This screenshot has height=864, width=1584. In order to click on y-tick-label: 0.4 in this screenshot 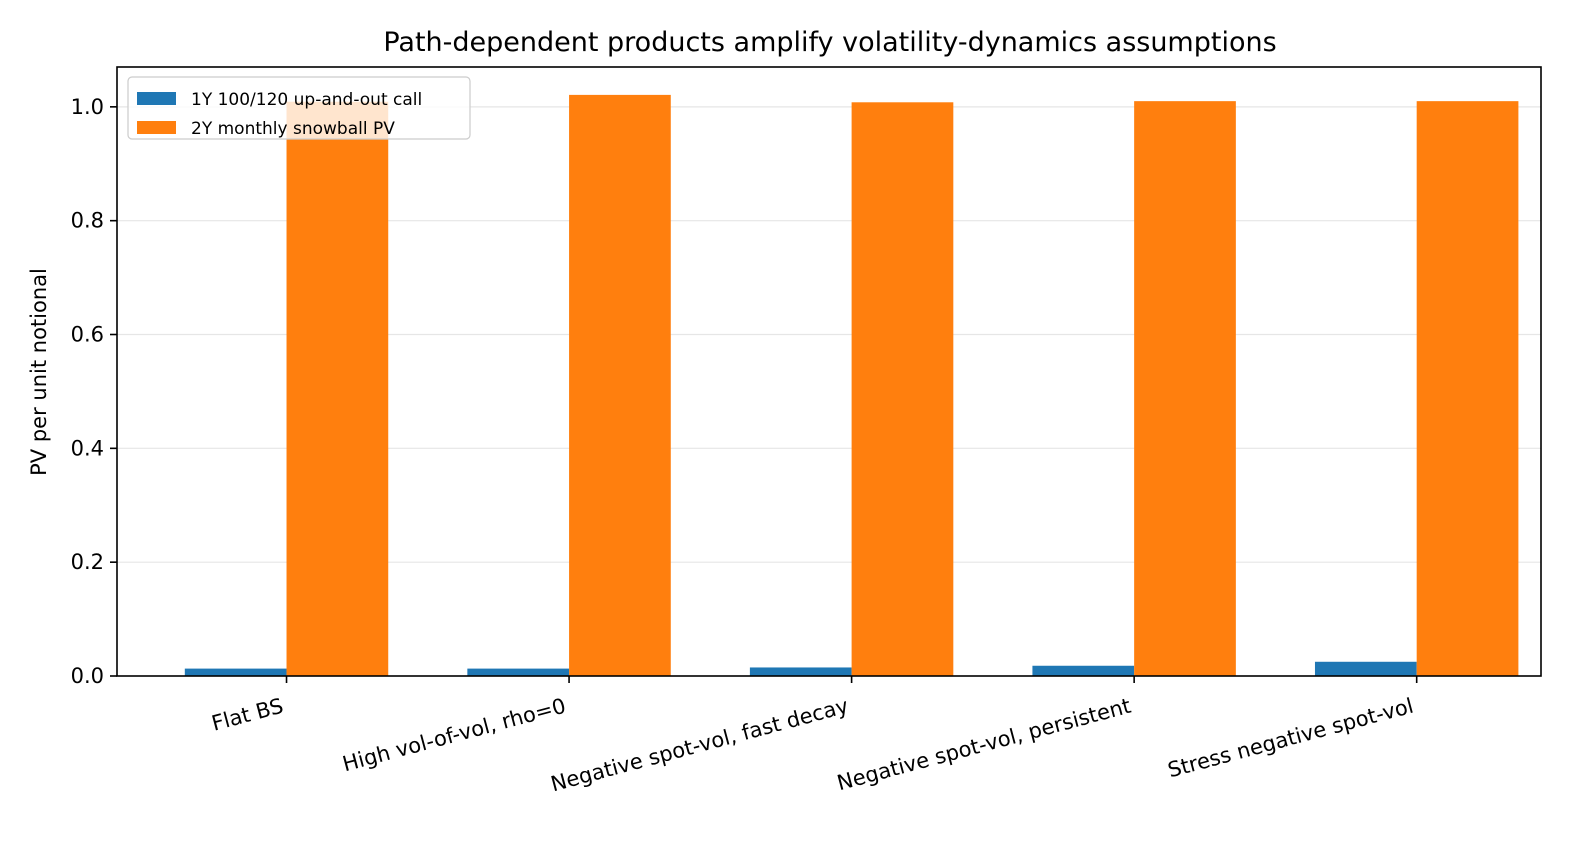, I will do `click(87, 448)`.